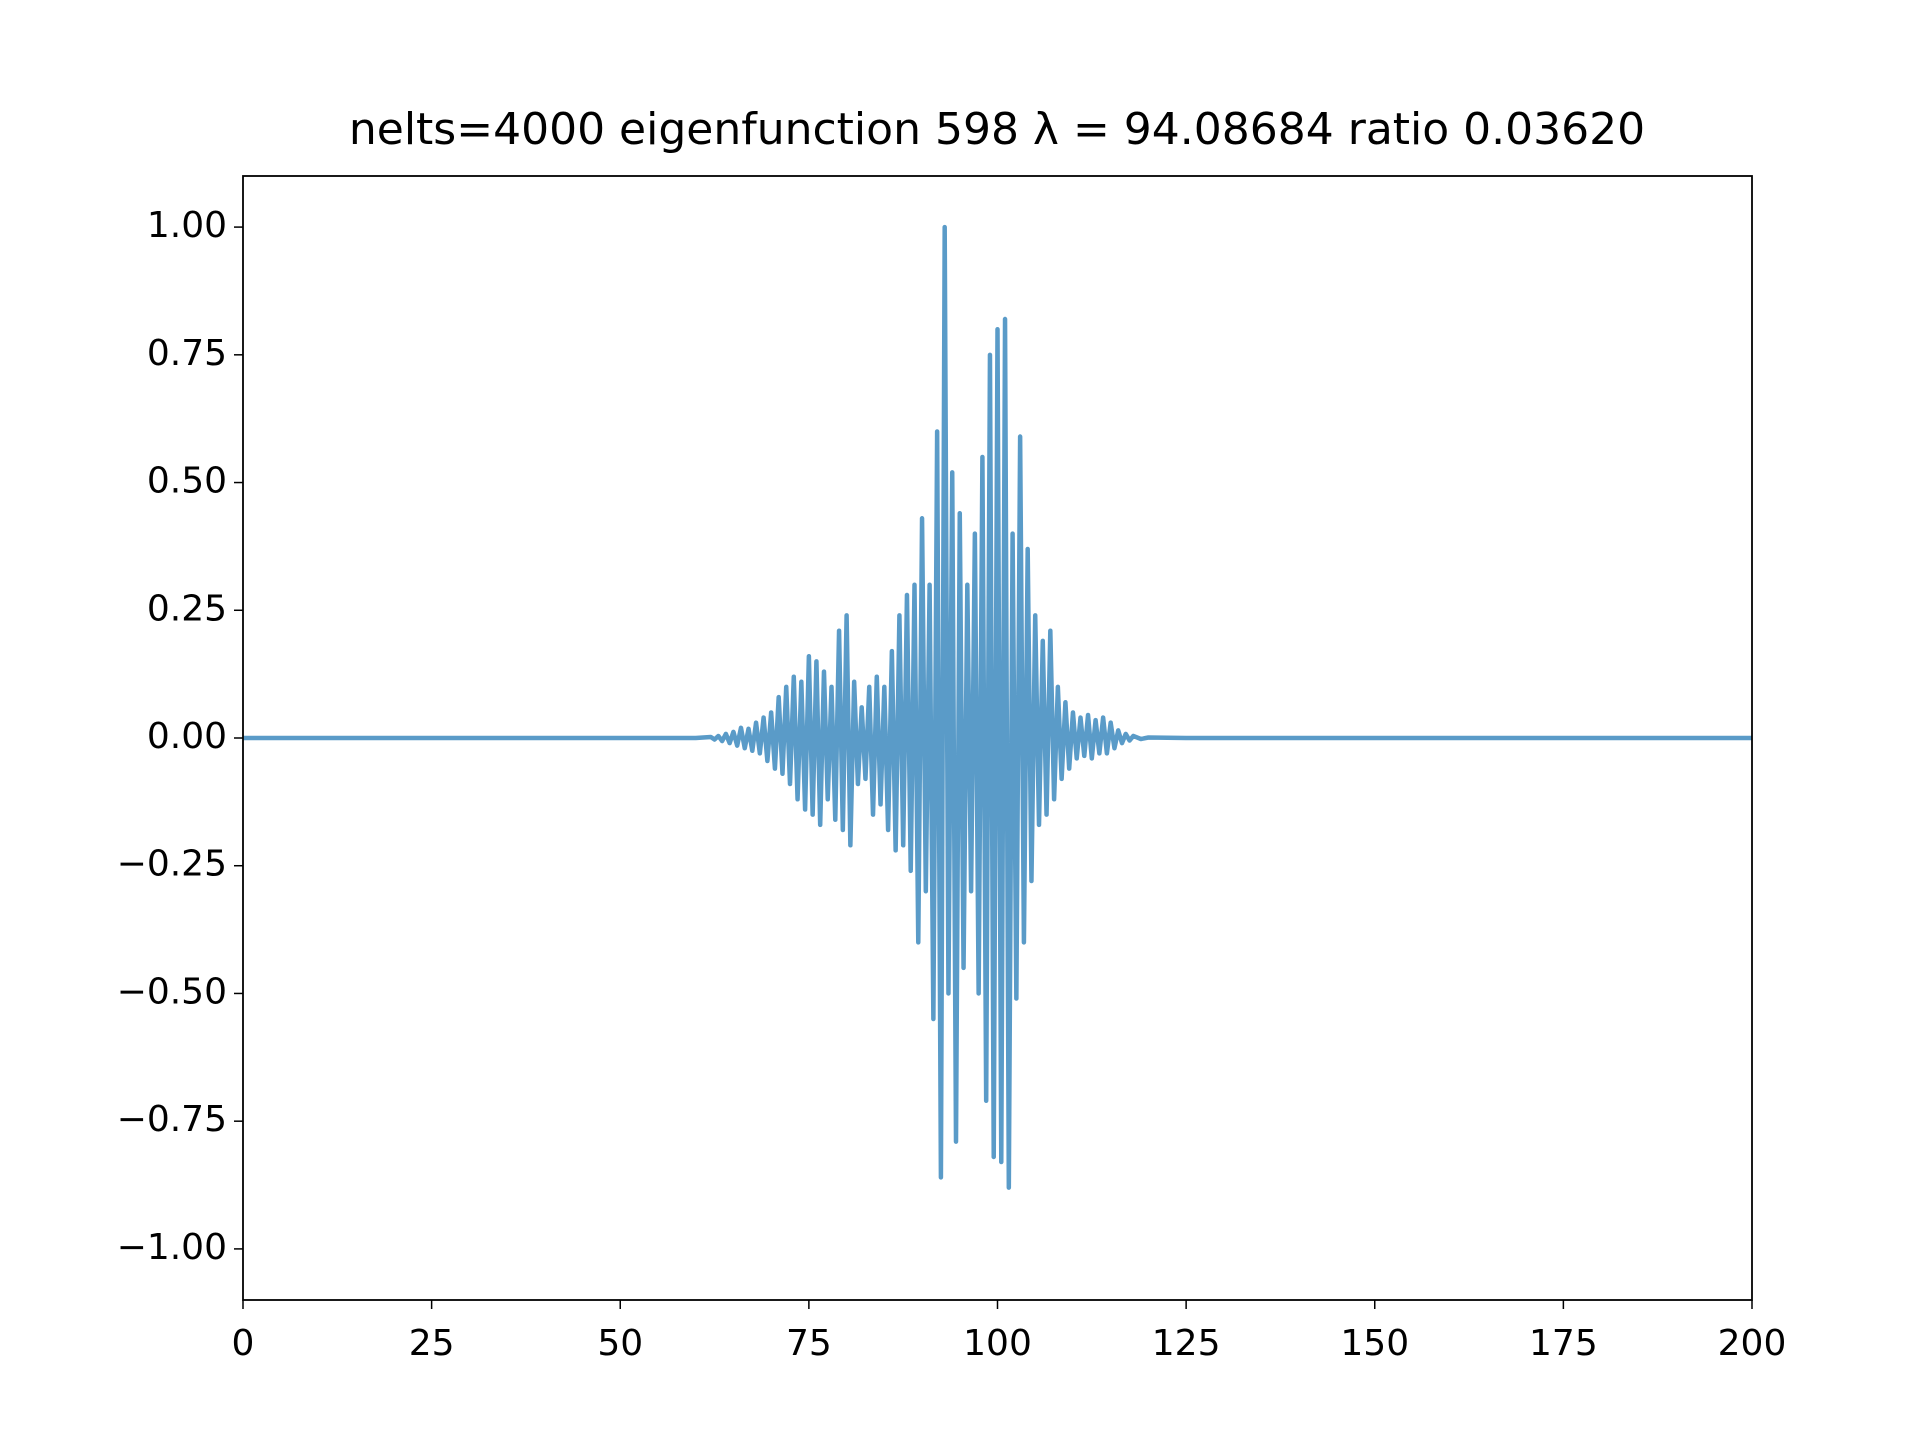  Describe the element at coordinates (187, 736) in the screenshot. I see `y-tick-label: 0.00` at that location.